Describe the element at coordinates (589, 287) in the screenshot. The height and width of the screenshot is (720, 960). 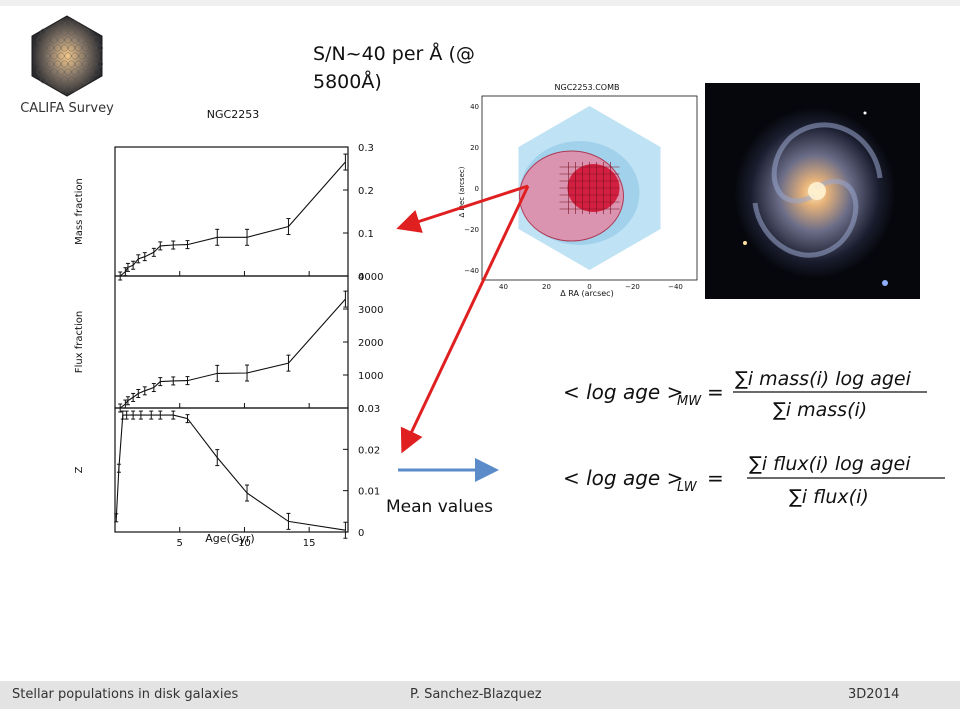
I see `map-x-tick-label: 0` at that location.